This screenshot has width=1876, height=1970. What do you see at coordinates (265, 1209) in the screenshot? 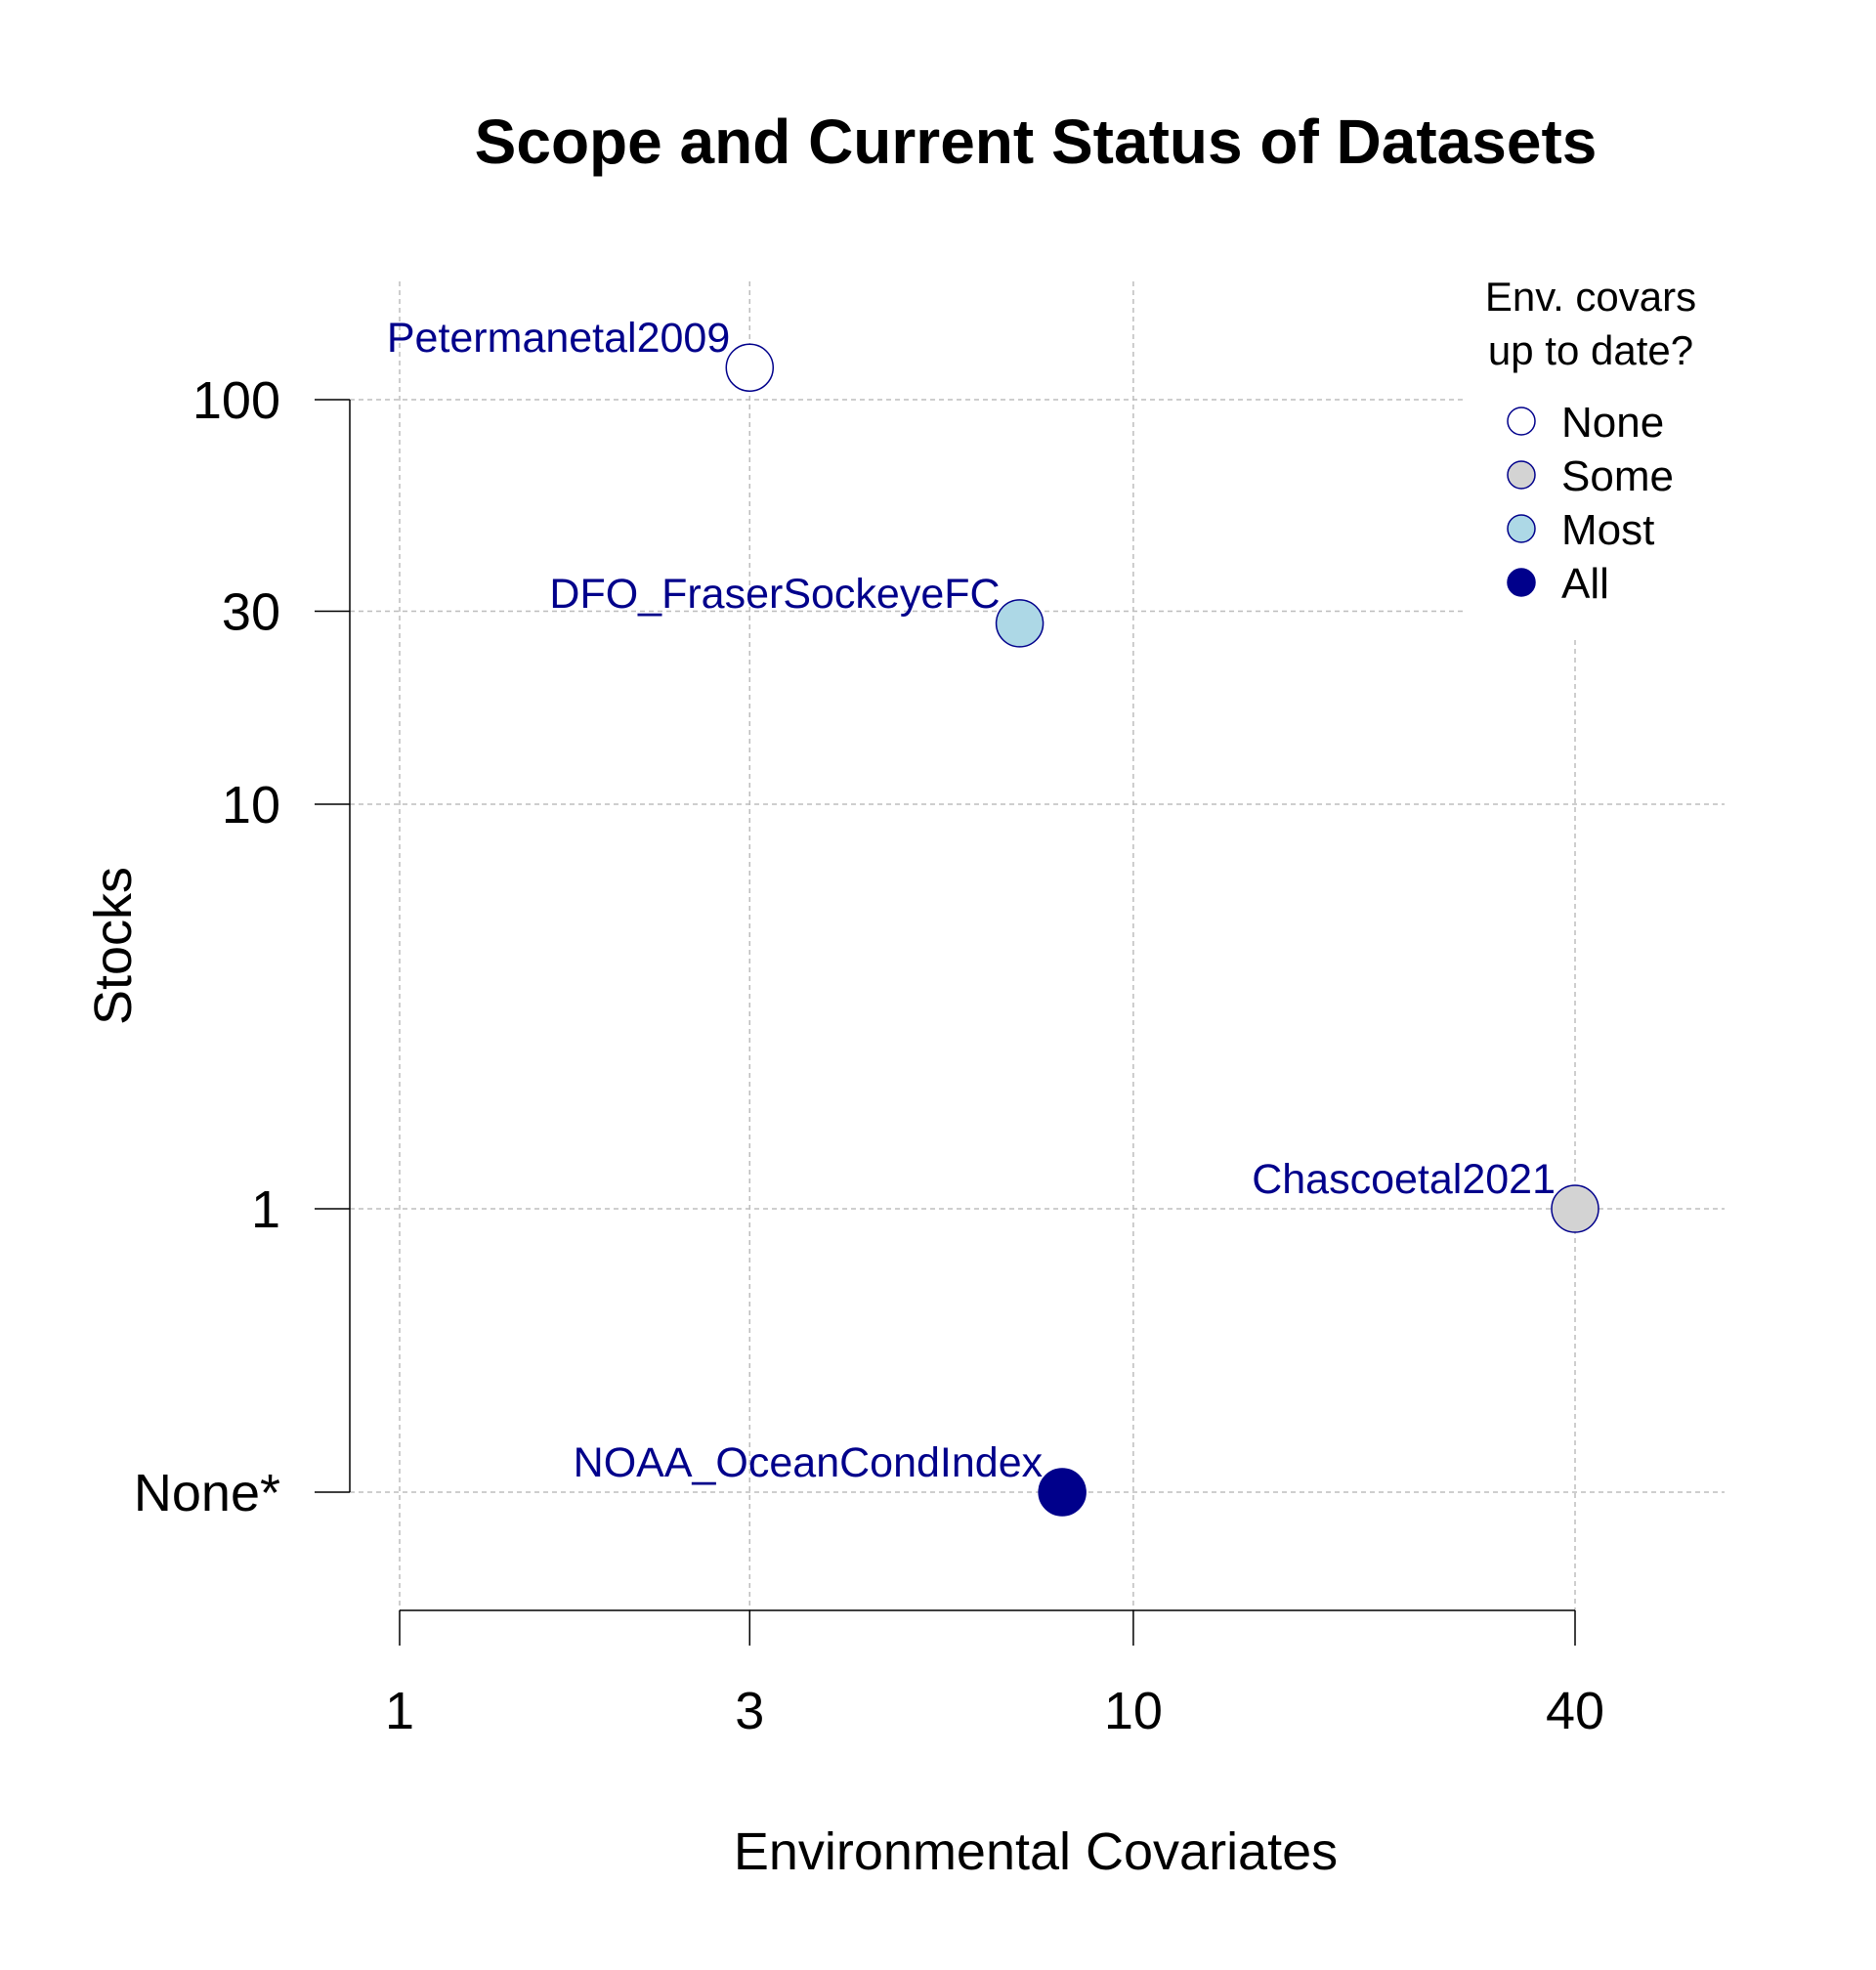
I see `y-tick-label: 1` at bounding box center [265, 1209].